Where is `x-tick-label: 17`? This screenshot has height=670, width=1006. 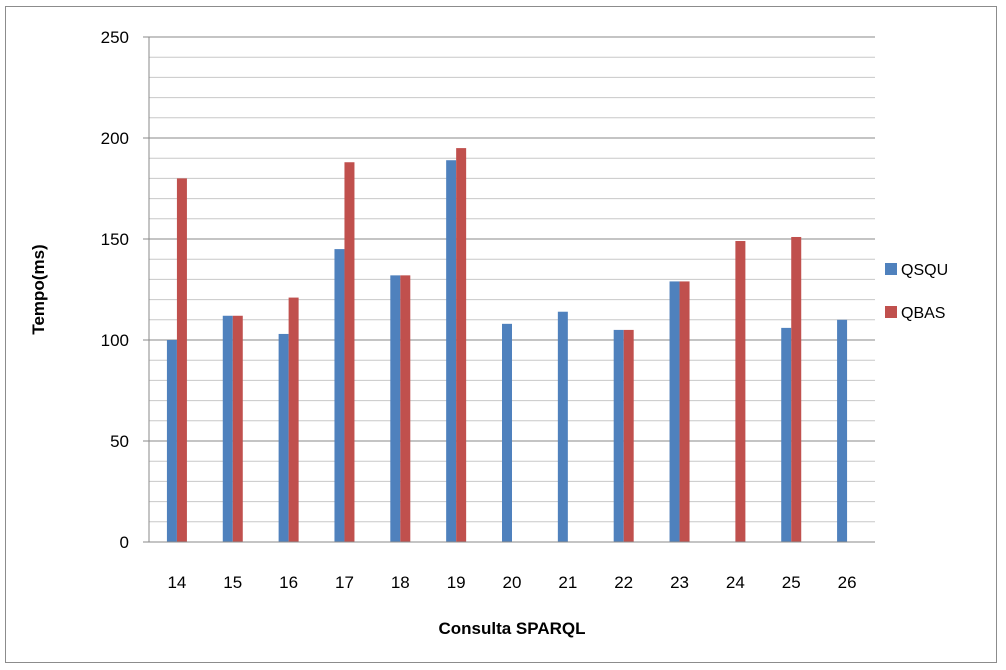 x-tick-label: 17 is located at coordinates (344, 582).